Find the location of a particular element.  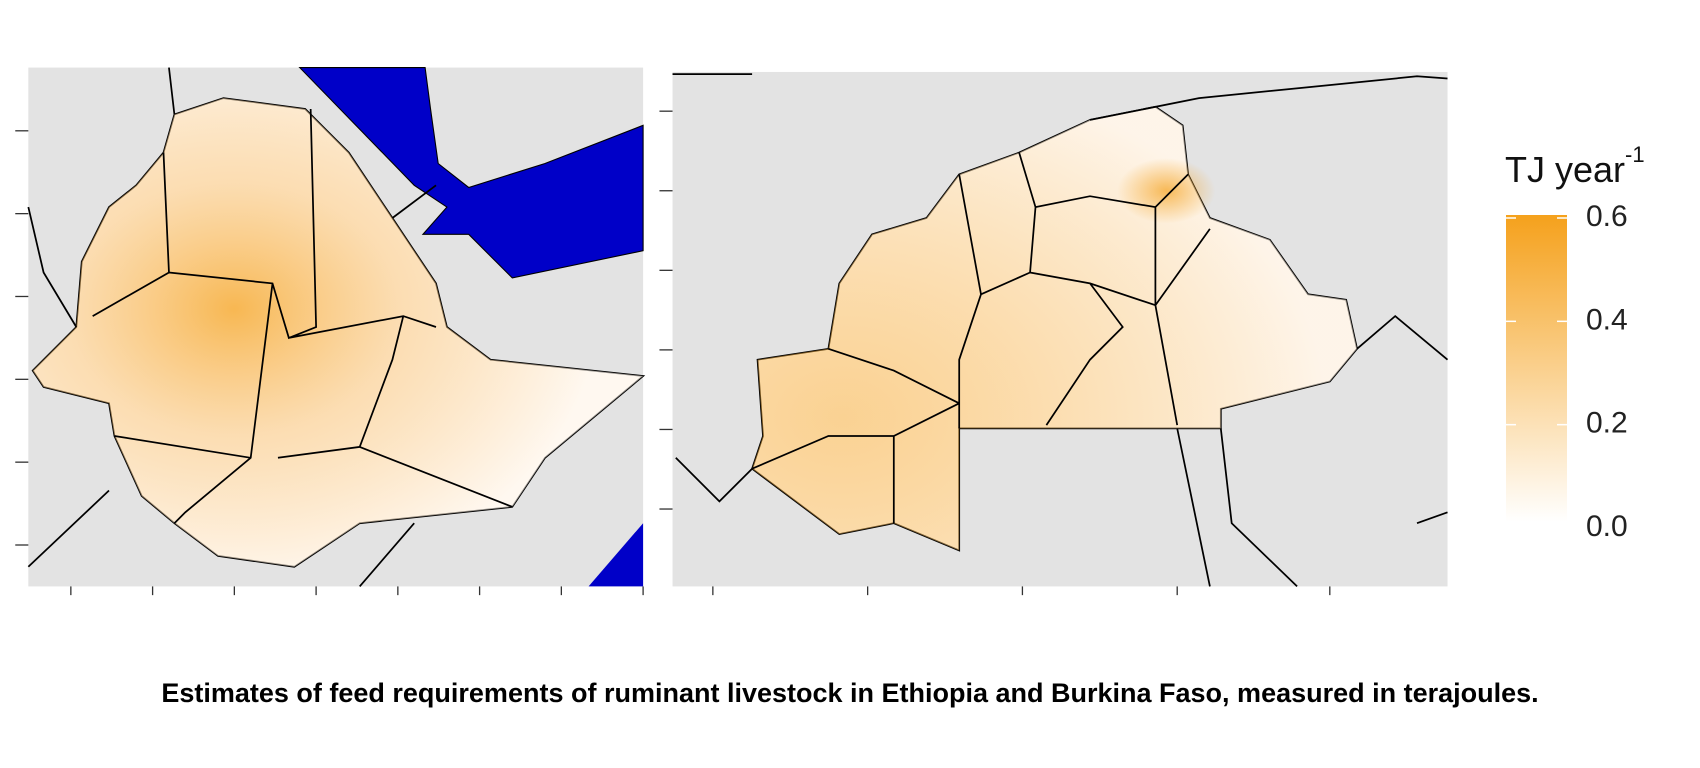

legend-title-superscript: -1 is located at coordinates (1635, 154).